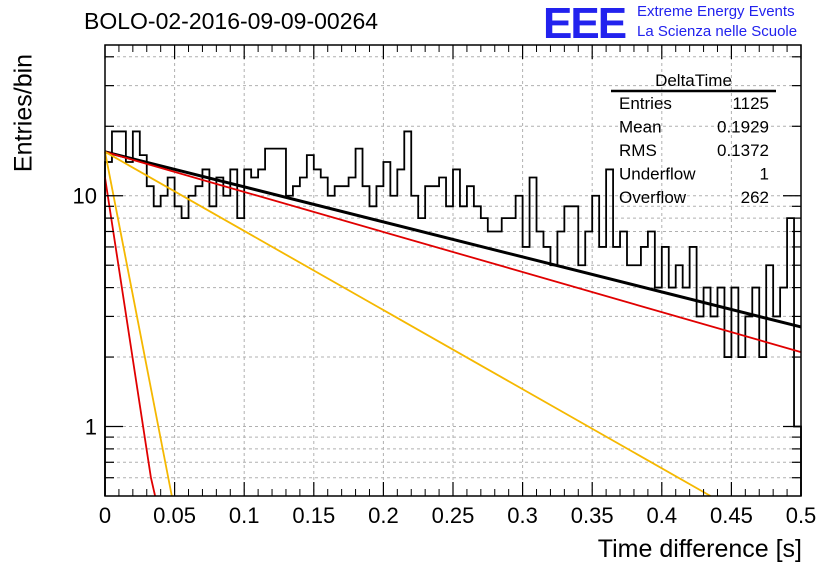  Describe the element at coordinates (731, 515) in the screenshot. I see `x-tick-label: 0.45` at that location.